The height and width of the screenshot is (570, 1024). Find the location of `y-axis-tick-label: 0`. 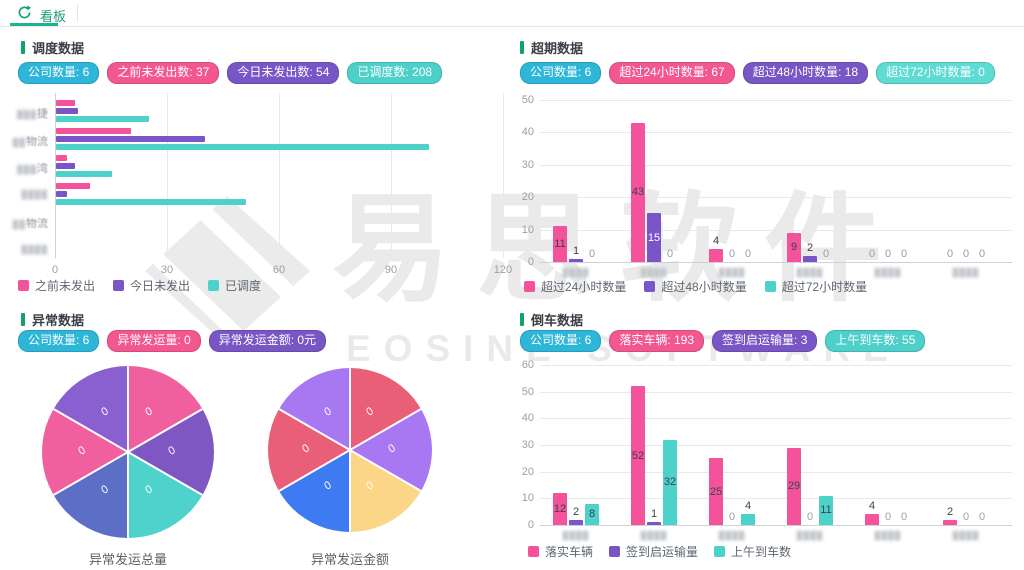

y-axis-tick-label: 0 is located at coordinates (530, 525).